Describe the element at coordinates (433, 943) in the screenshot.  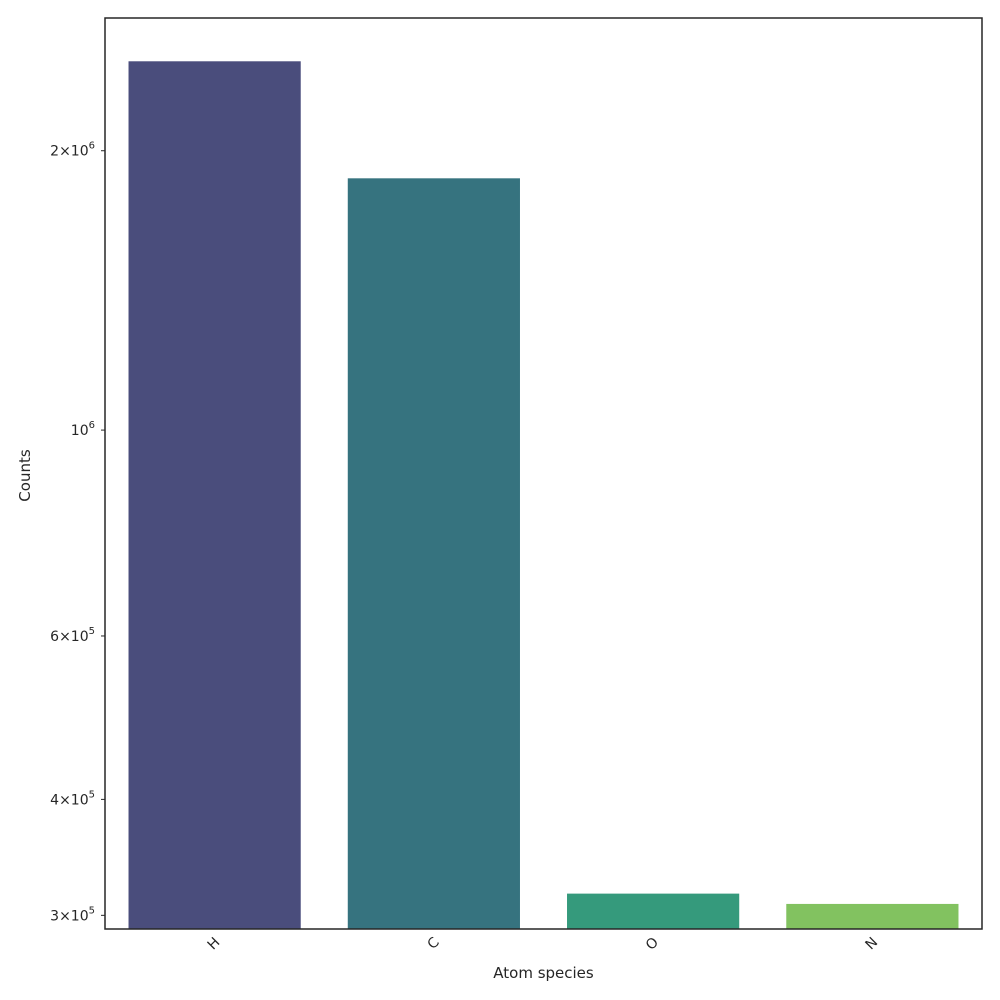
I see `x-tick-label: C` at that location.